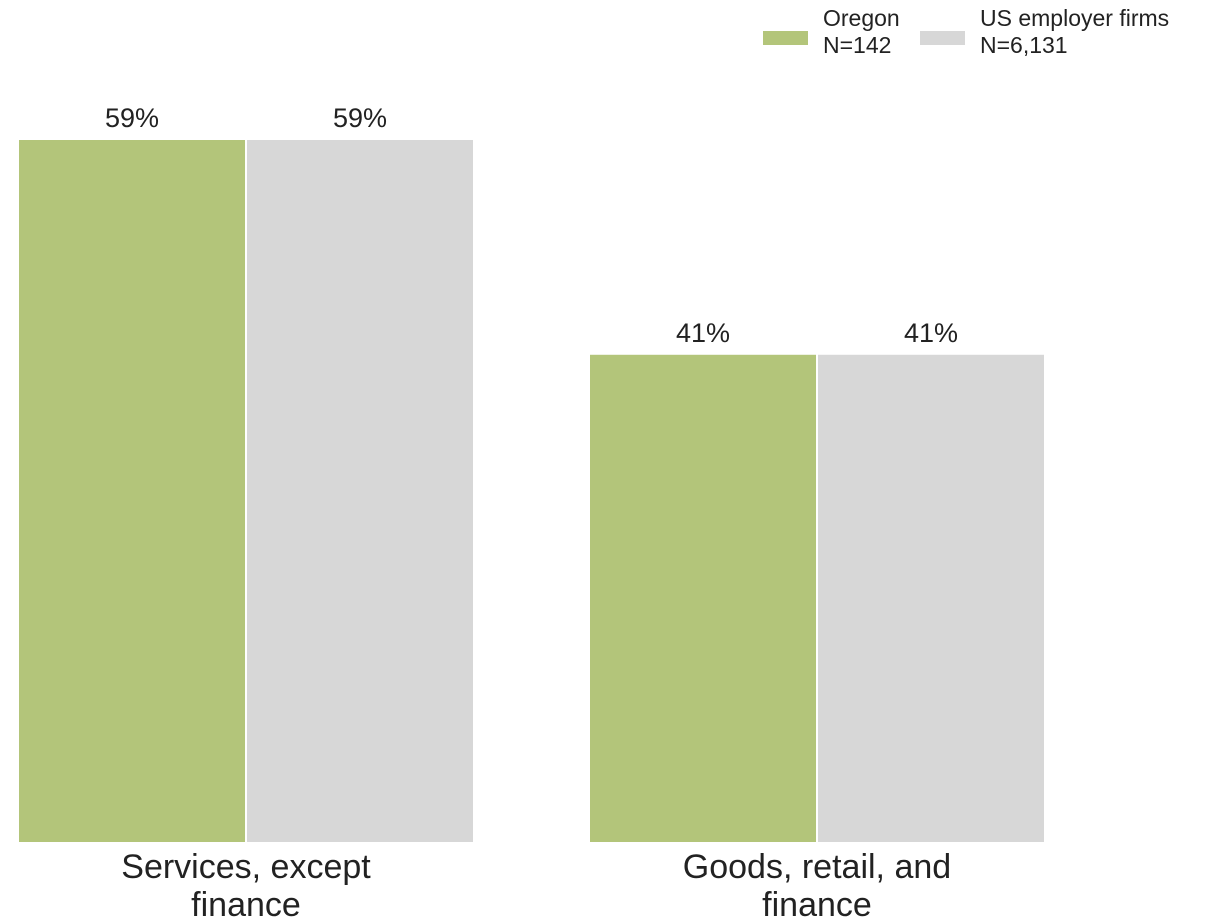 This screenshot has width=1207, height=921. Describe the element at coordinates (1074, 31) in the screenshot. I see `legend-label: US employer firms N=6,131` at that location.